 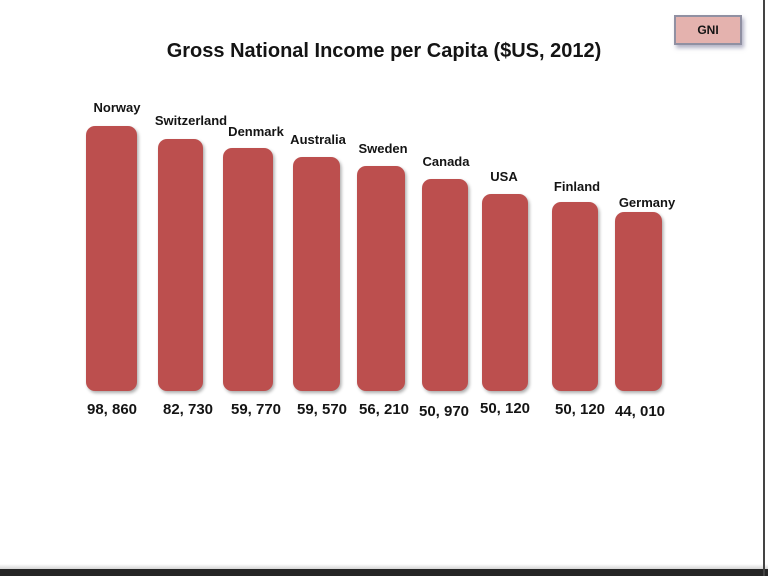 I want to click on right-frame-line, so click(x=764, y=288).